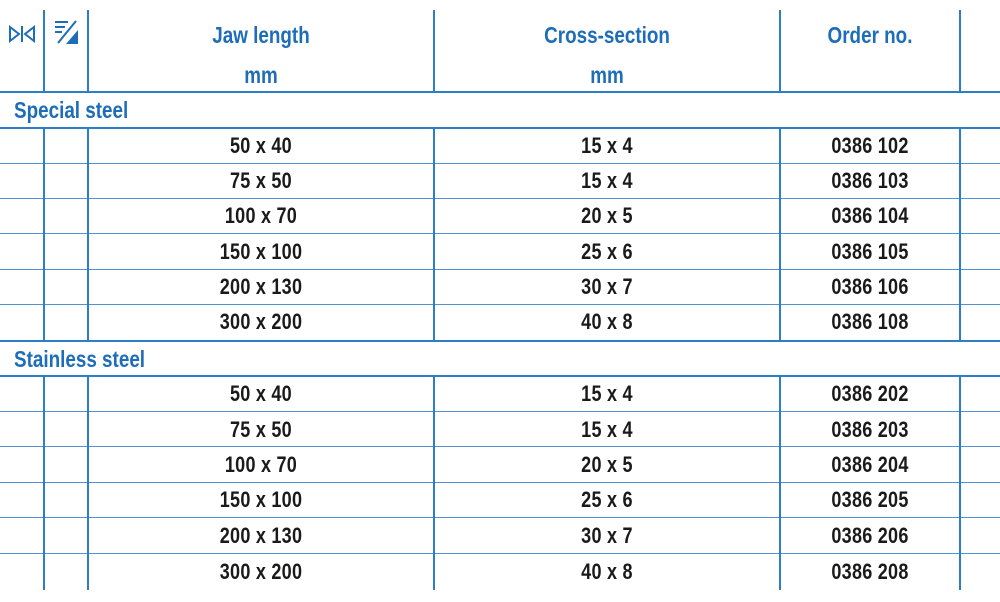  I want to click on cell-order-no: 0386 106, so click(870, 286).